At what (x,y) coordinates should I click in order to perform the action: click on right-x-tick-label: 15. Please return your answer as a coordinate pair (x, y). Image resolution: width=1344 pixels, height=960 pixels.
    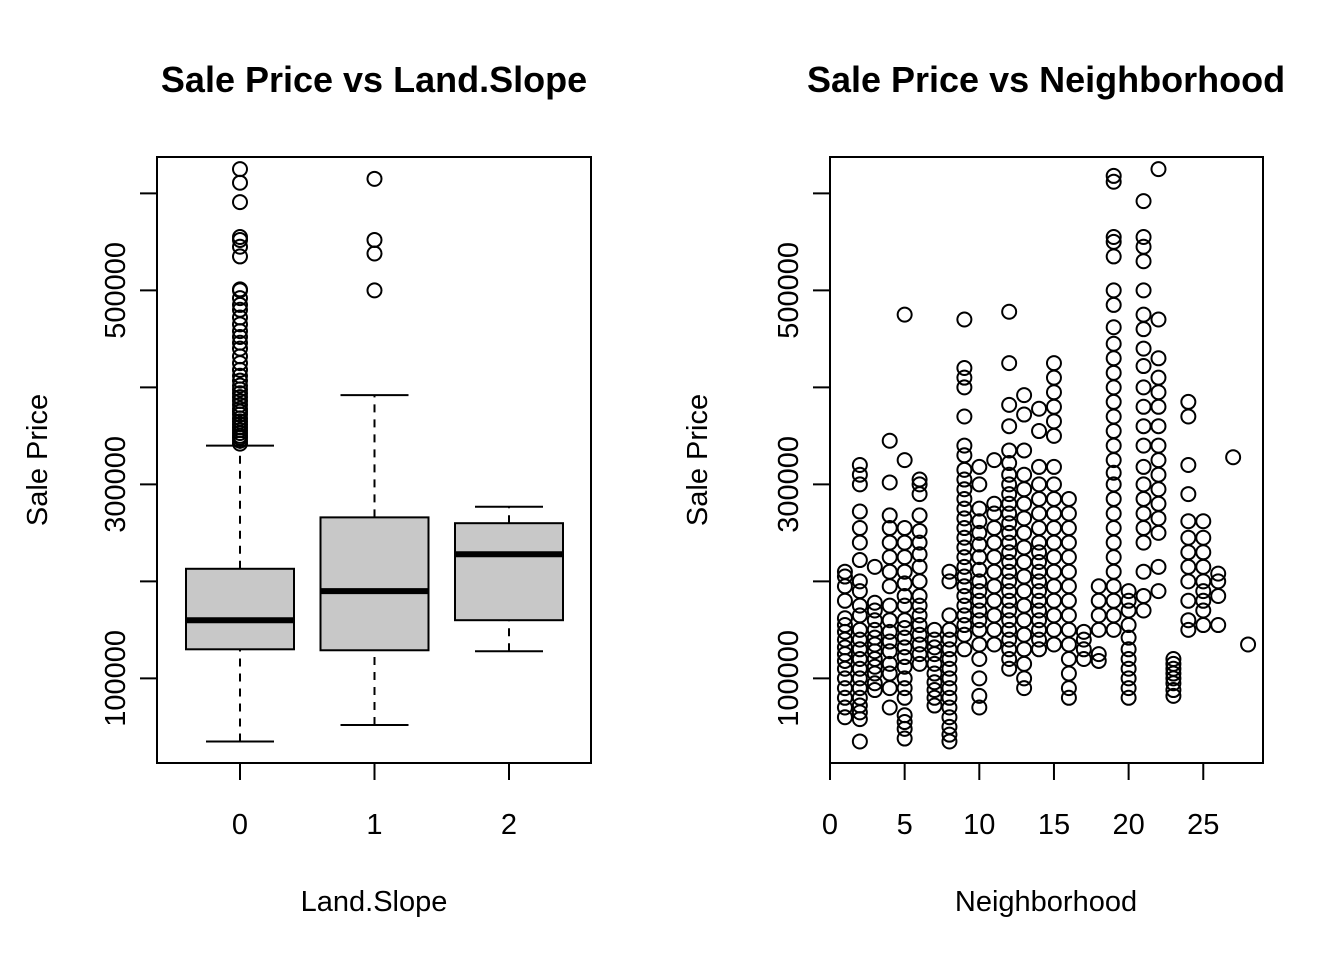
    Looking at the image, I should click on (1054, 825).